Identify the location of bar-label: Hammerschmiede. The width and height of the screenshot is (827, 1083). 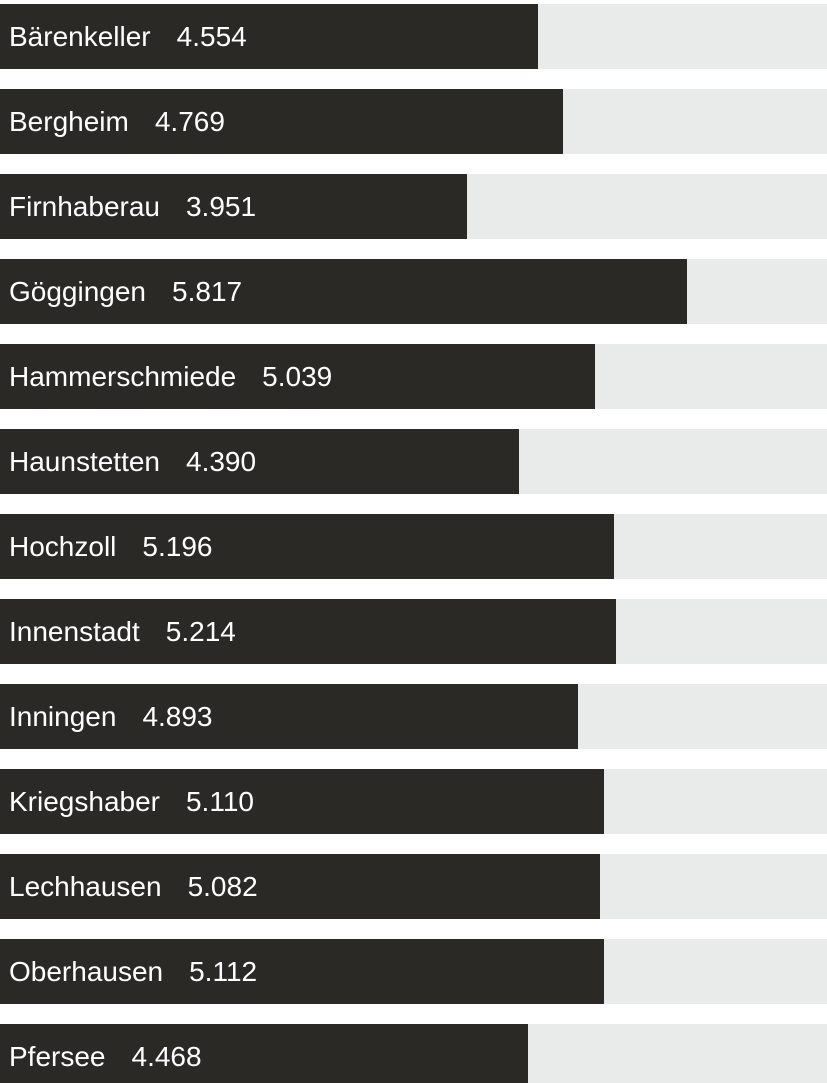
(123, 376).